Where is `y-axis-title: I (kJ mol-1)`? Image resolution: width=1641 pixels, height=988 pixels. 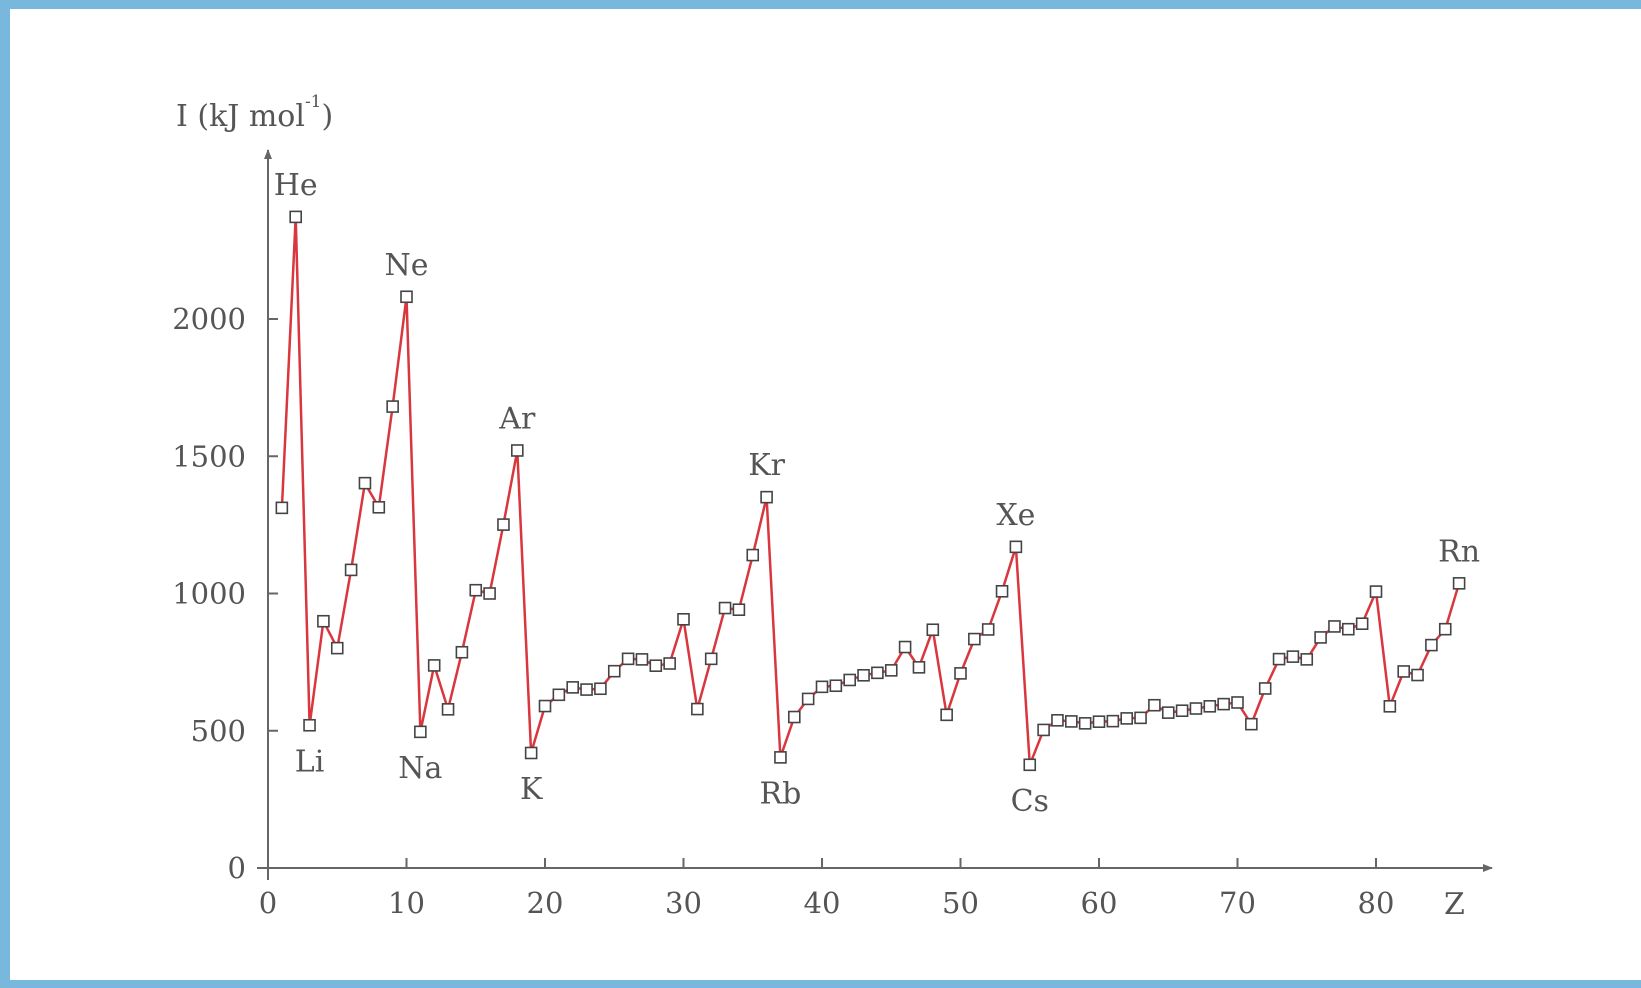
y-axis-title: I (kJ mol-1) is located at coordinates (254, 113).